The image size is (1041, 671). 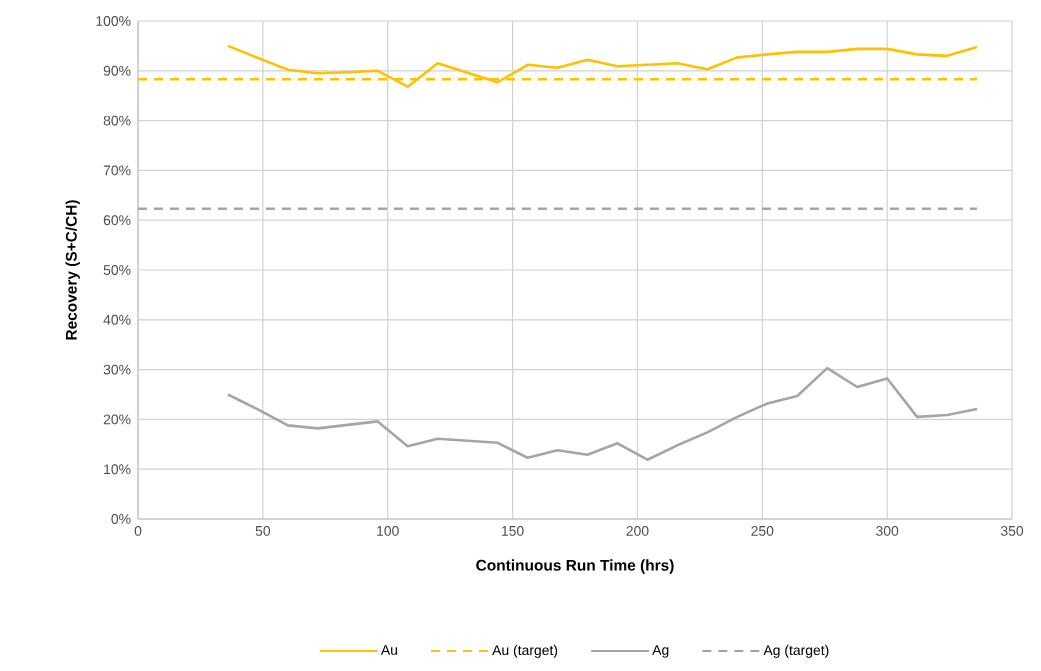 I want to click on y-tick-label: 90%, so click(x=117, y=70).